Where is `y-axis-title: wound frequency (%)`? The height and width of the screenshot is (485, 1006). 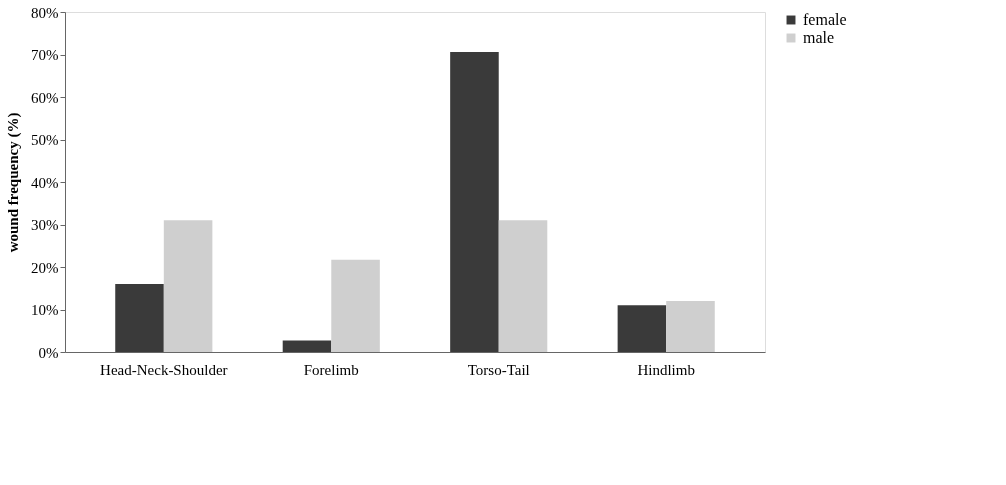 y-axis-title: wound frequency (%) is located at coordinates (13, 182).